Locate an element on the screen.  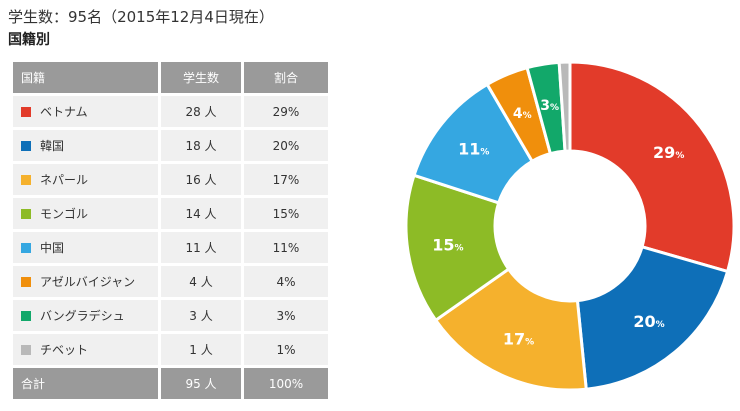
row-count: 18 人 is located at coordinates (202, 147).